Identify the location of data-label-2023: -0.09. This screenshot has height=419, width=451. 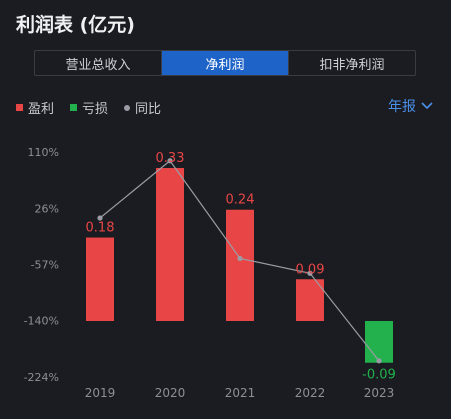
(379, 375).